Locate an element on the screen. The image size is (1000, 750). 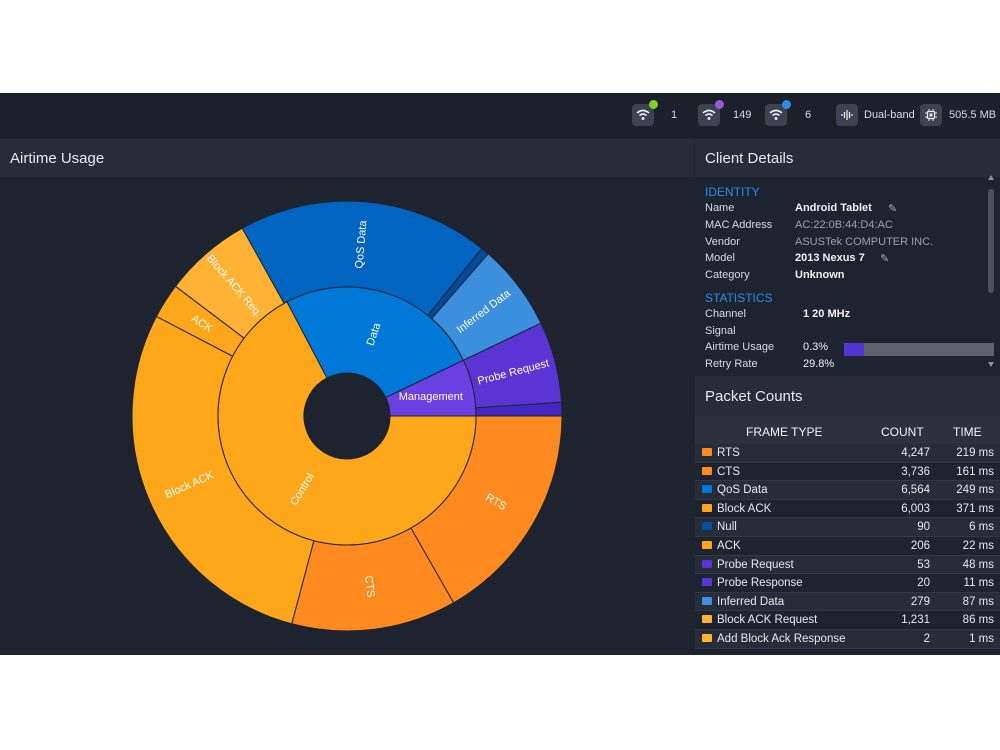
time-cell: 86 ms is located at coordinates (978, 620).